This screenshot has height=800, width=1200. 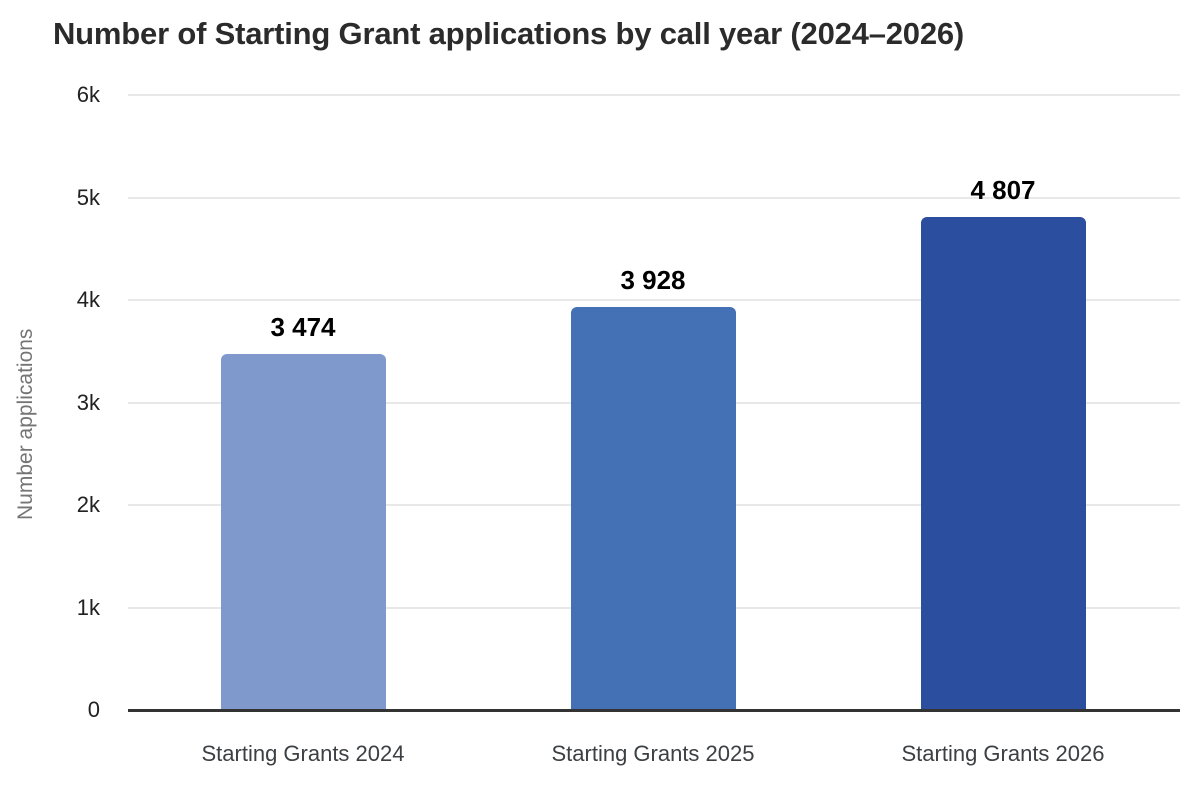 What do you see at coordinates (303, 753) in the screenshot?
I see `x-category-label-0: Starting Grants 2024` at bounding box center [303, 753].